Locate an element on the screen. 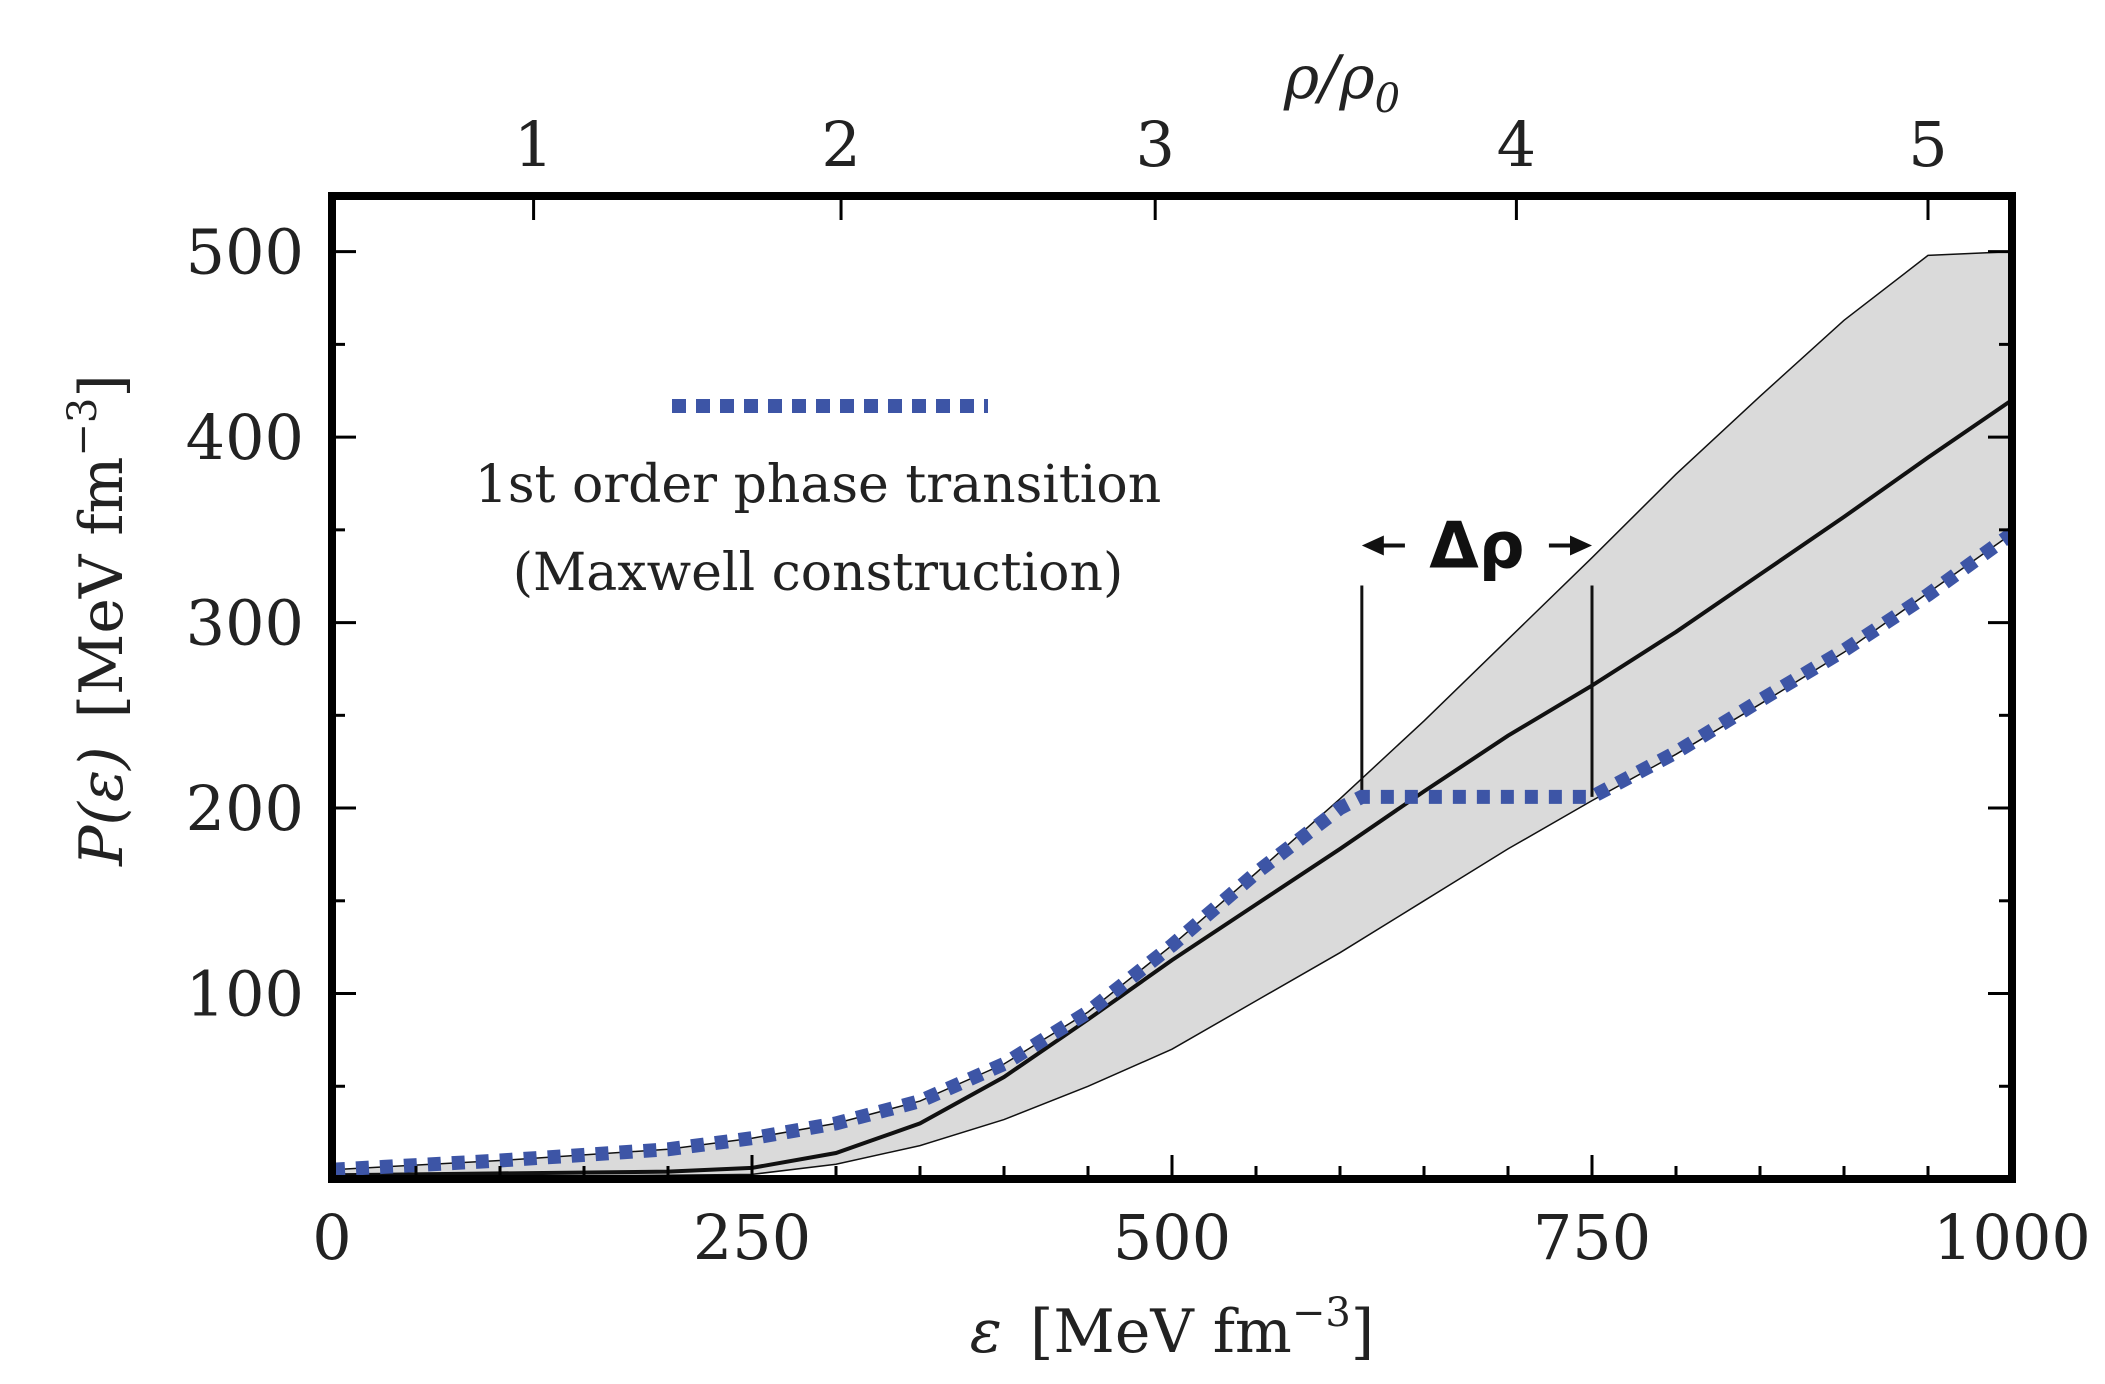 The image size is (2105, 1384). y-tick-label: 400 is located at coordinates (245, 437).